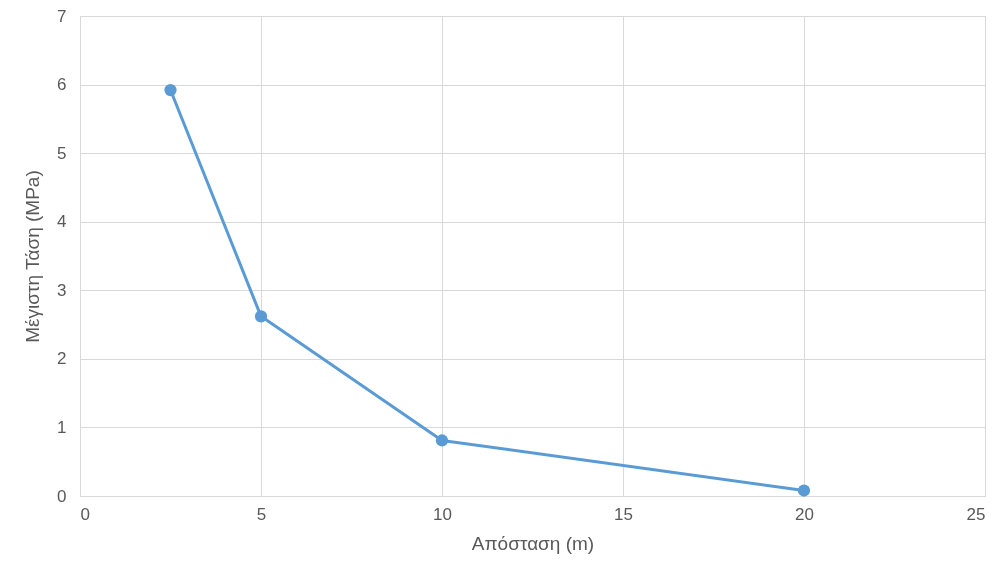  I want to click on x-tick-label: 0, so click(85, 514).